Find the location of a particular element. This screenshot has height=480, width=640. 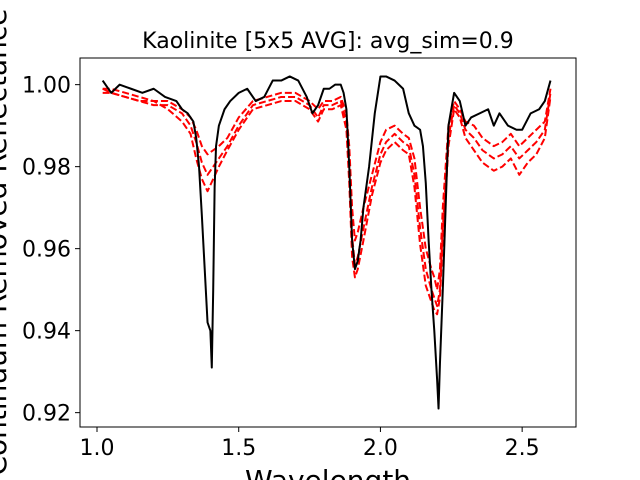

y-axis-label: Continuum Removed Reflectance is located at coordinates (6, 241).